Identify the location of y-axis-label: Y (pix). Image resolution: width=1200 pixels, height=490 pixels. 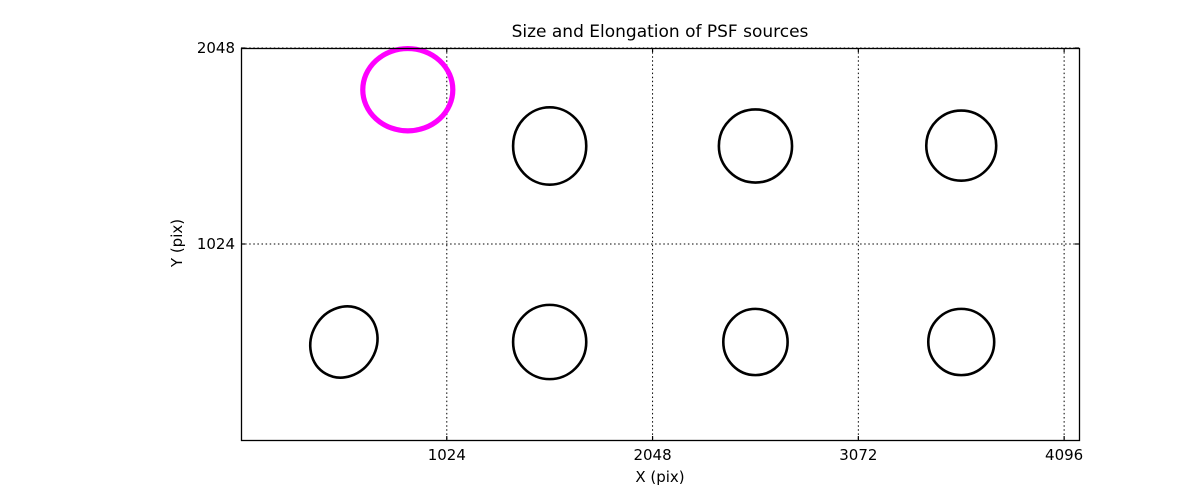
(177, 243).